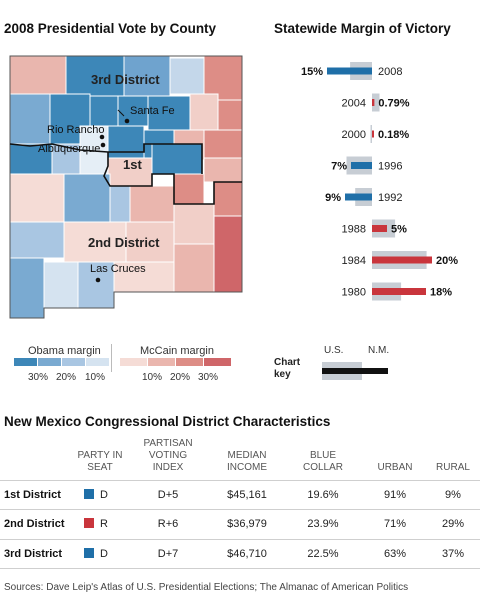 The height and width of the screenshot is (600, 480). What do you see at coordinates (247, 524) in the screenshot?
I see `row-income: $36,979` at bounding box center [247, 524].